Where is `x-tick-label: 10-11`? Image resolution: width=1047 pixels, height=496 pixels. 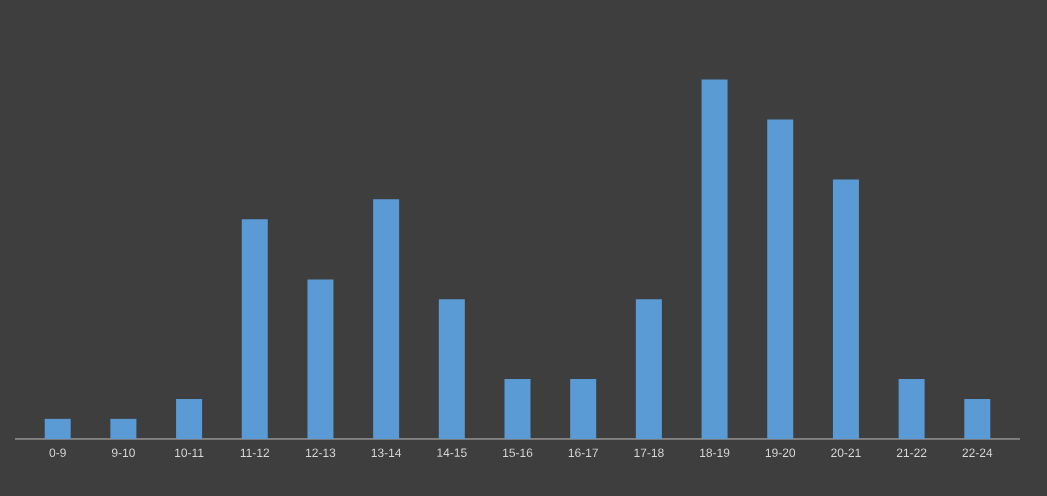 x-tick-label: 10-11 is located at coordinates (189, 453).